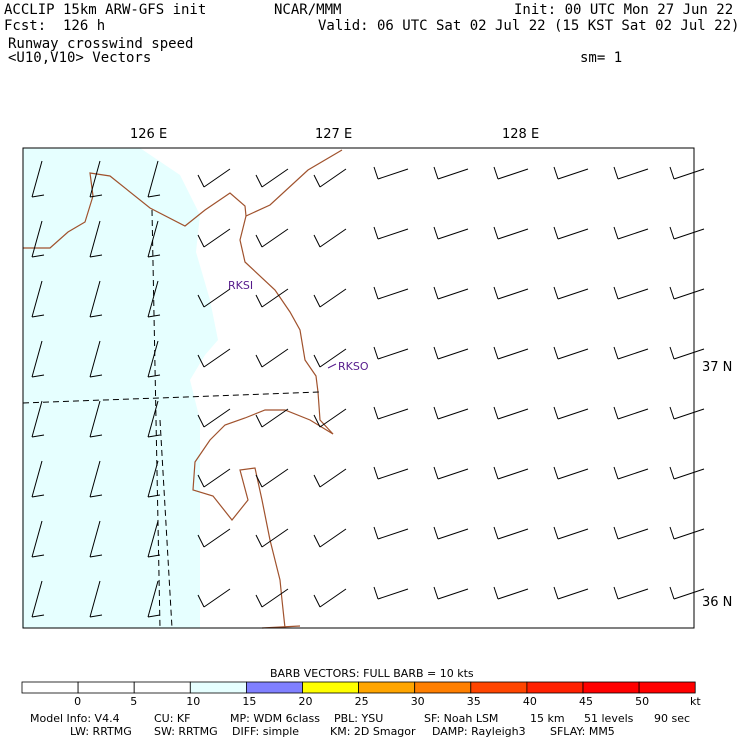  I want to click on colorbar-tick-label: 35, so click(473, 701).